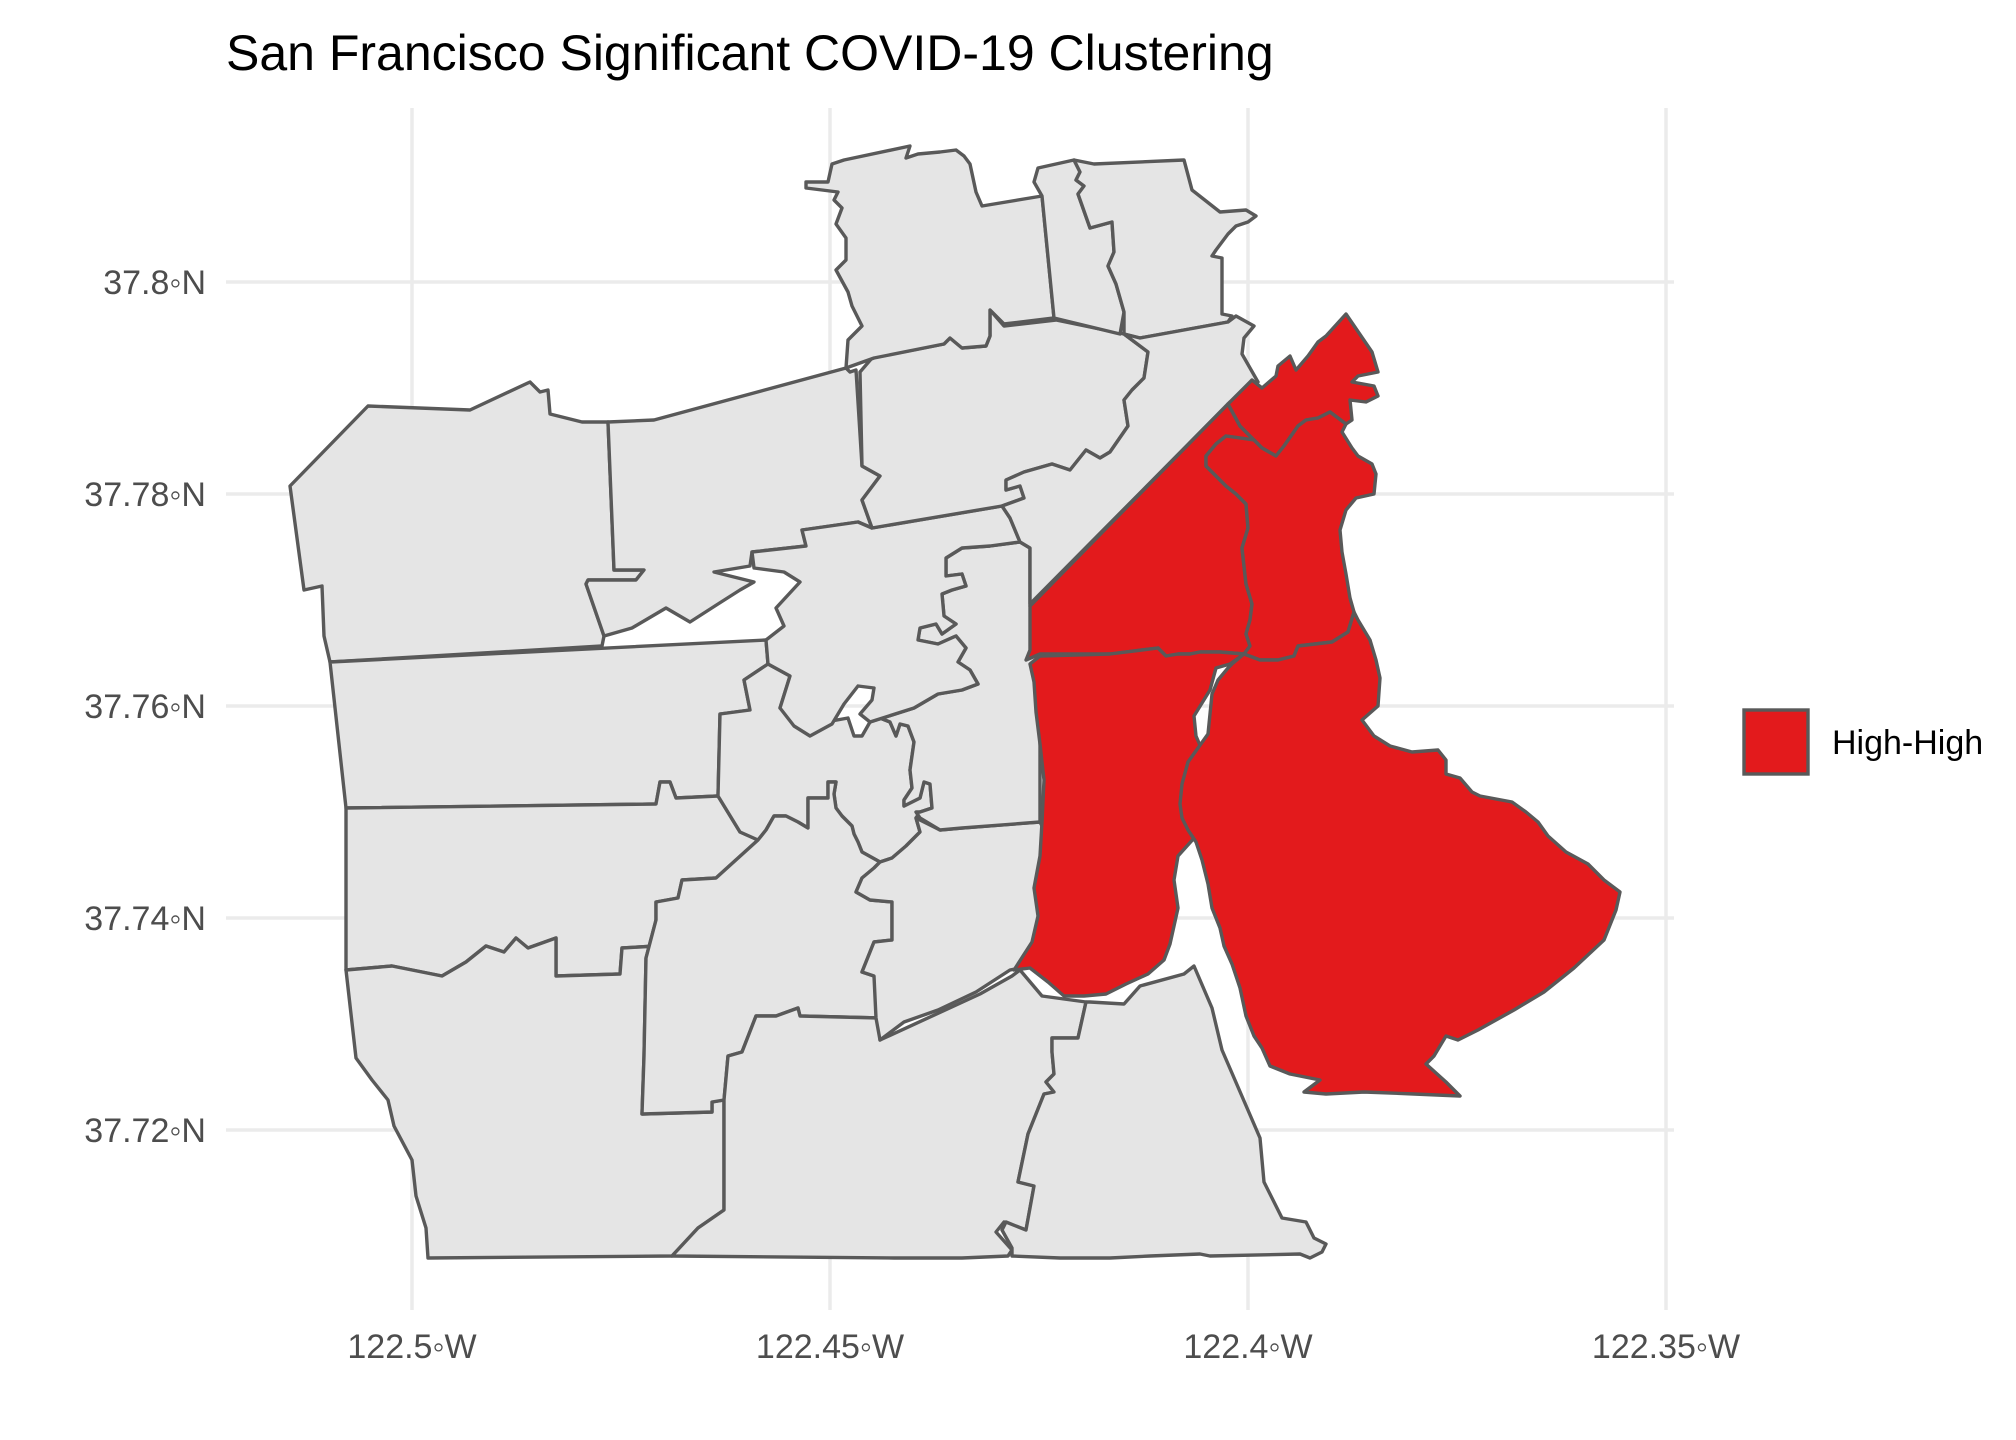 The height and width of the screenshot is (1440, 2016). I want to click on x-tick-label: 122.35◦W, so click(1666, 1347).